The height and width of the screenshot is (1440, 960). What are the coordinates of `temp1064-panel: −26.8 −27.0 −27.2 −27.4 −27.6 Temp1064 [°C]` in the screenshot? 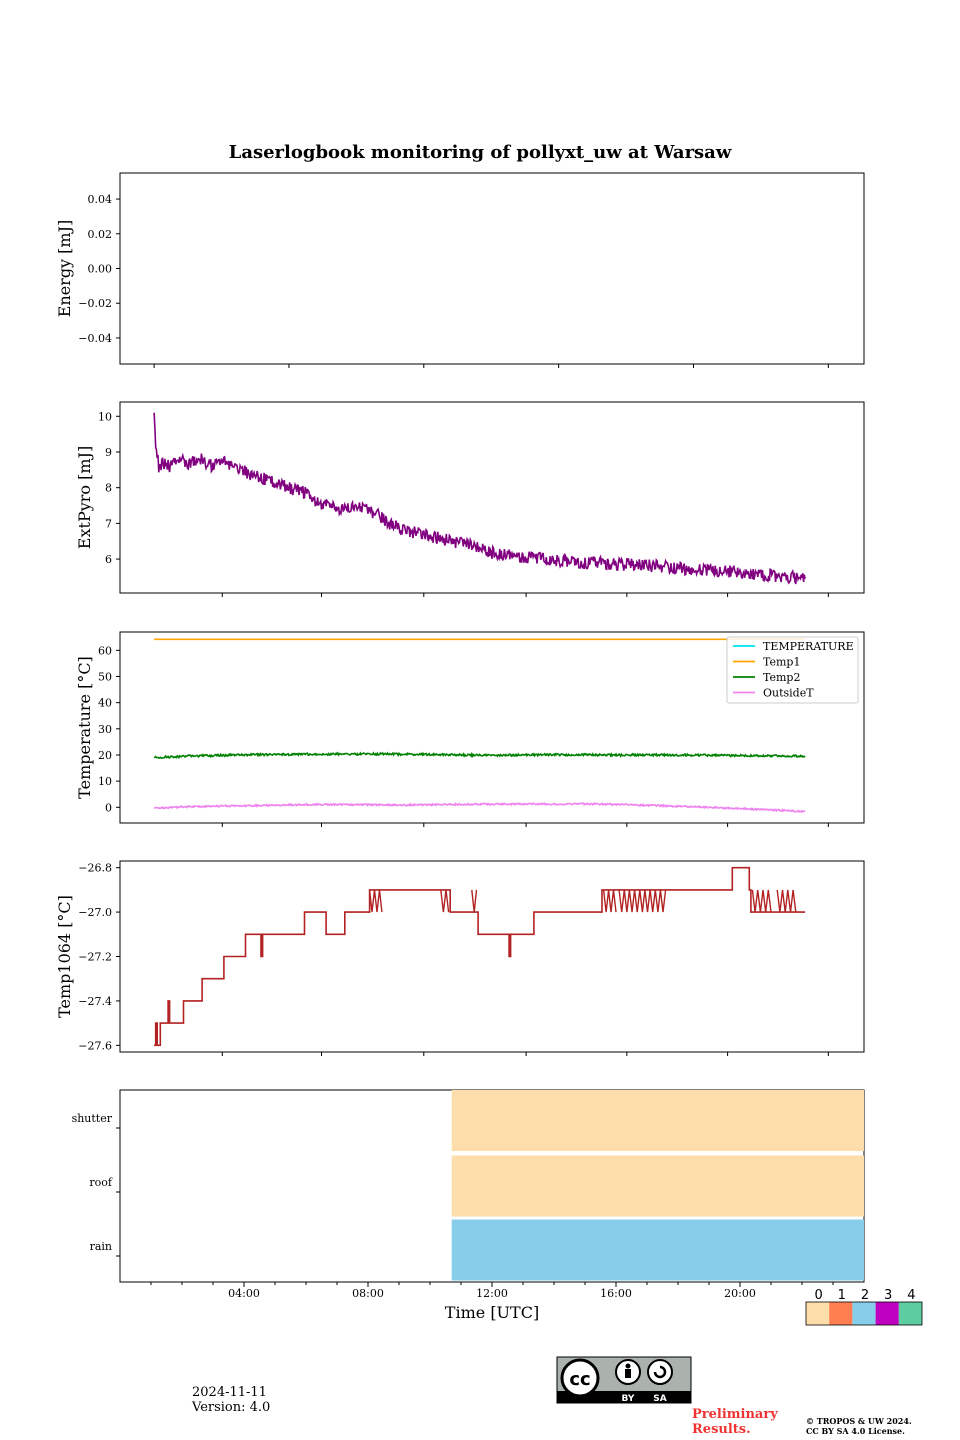 It's located at (460, 958).